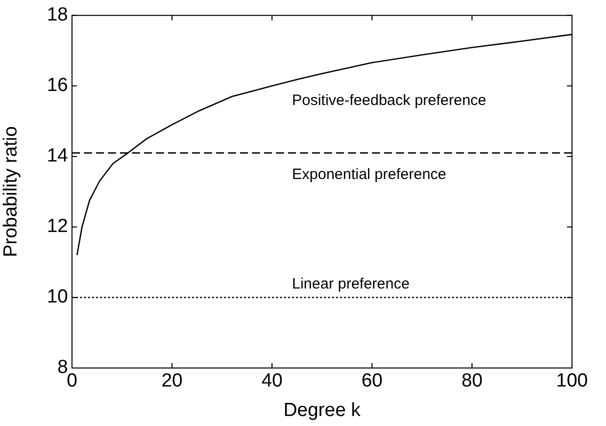 The image size is (606, 426). What do you see at coordinates (57, 297) in the screenshot?
I see `y-tick-label: 10` at bounding box center [57, 297].